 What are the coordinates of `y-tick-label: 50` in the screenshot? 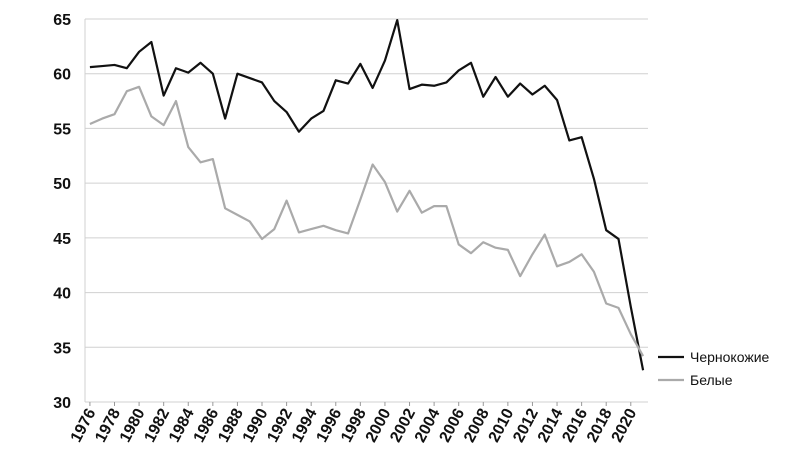 It's located at (62, 184).